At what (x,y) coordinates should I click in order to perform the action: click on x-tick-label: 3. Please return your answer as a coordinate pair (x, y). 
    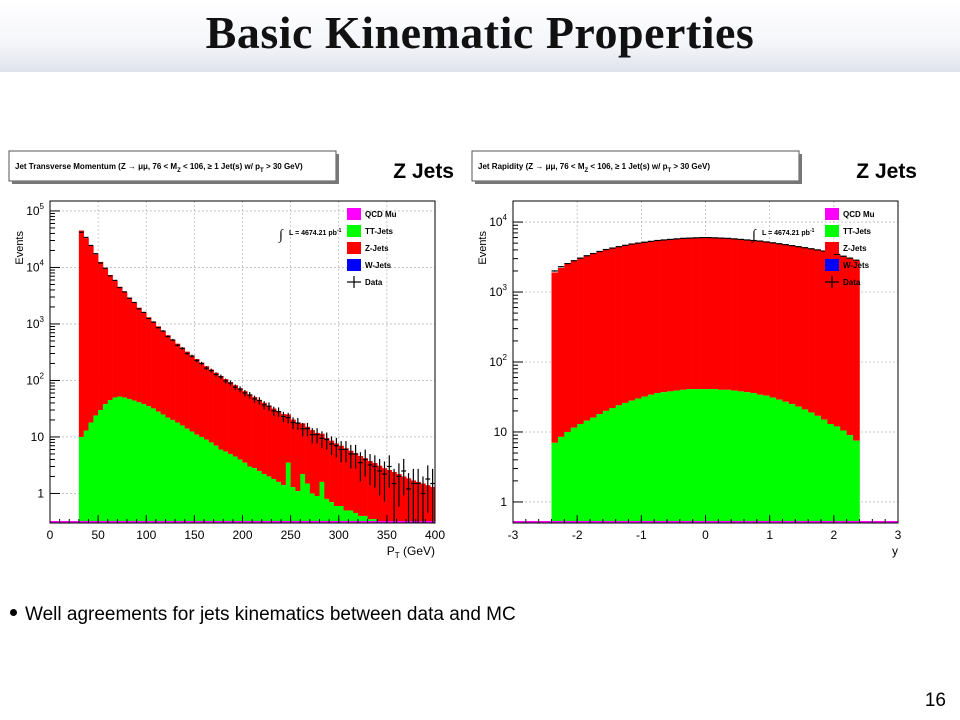
    Looking at the image, I should click on (898, 535).